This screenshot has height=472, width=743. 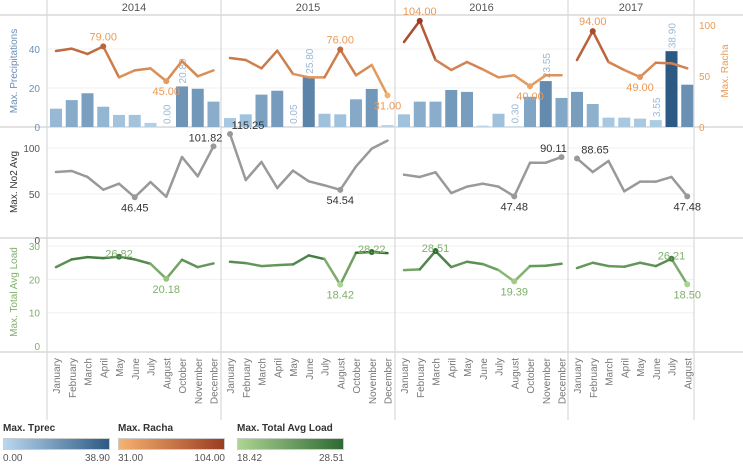 I want to click on no2-data-label: 46.45, so click(x=135, y=208).